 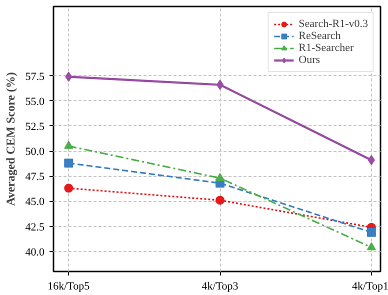 I want to click on y-tick-label: 57.5, so click(x=35, y=76).